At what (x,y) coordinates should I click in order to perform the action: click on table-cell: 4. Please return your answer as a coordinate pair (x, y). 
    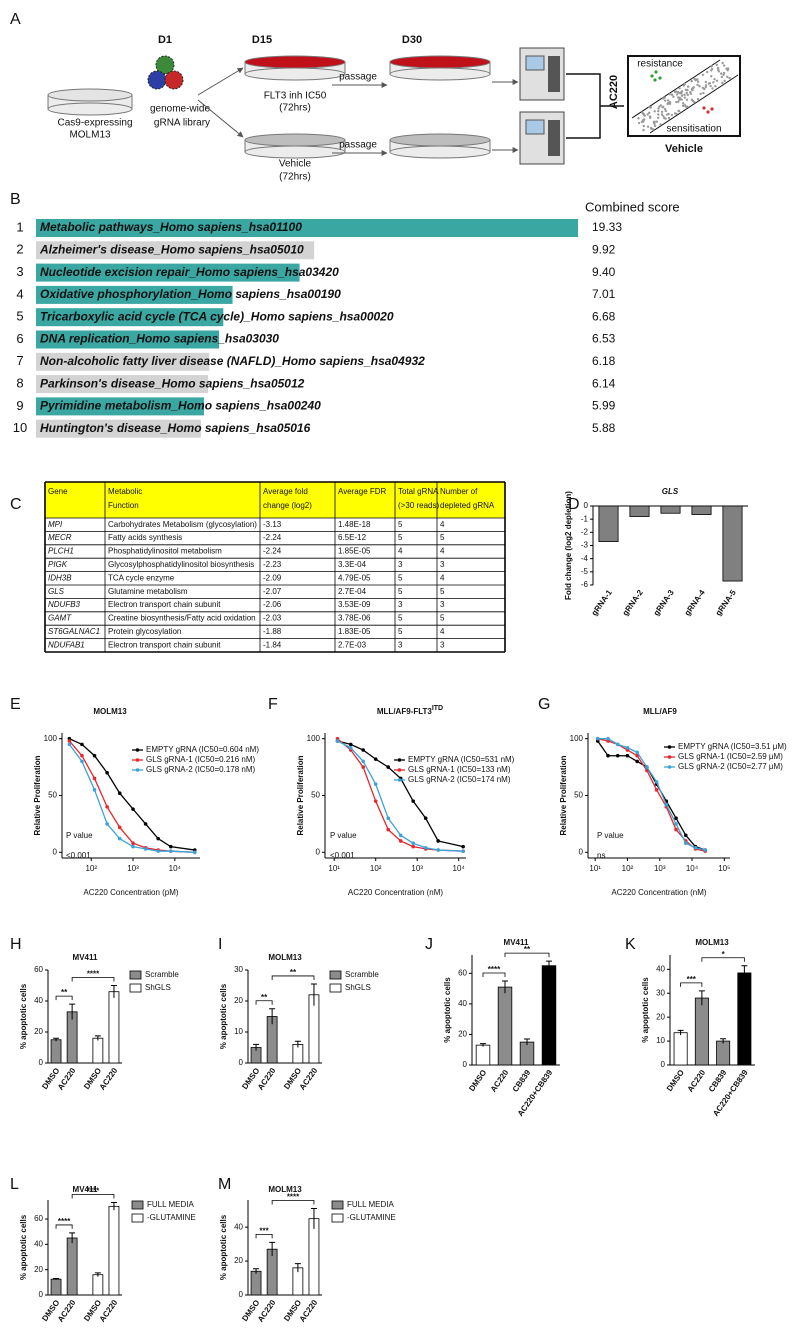
    Looking at the image, I should click on (400, 551).